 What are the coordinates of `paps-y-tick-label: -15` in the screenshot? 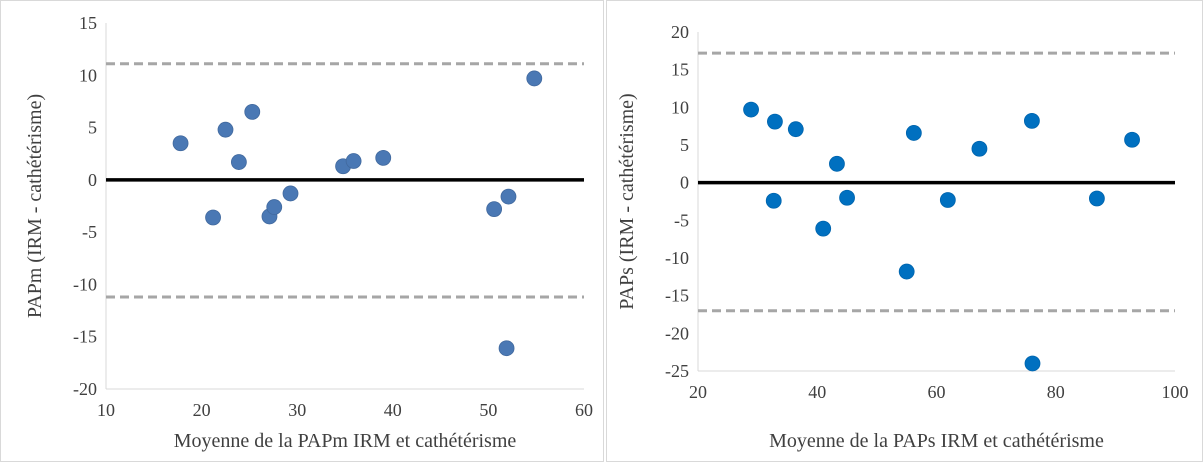 It's located at (677, 296).